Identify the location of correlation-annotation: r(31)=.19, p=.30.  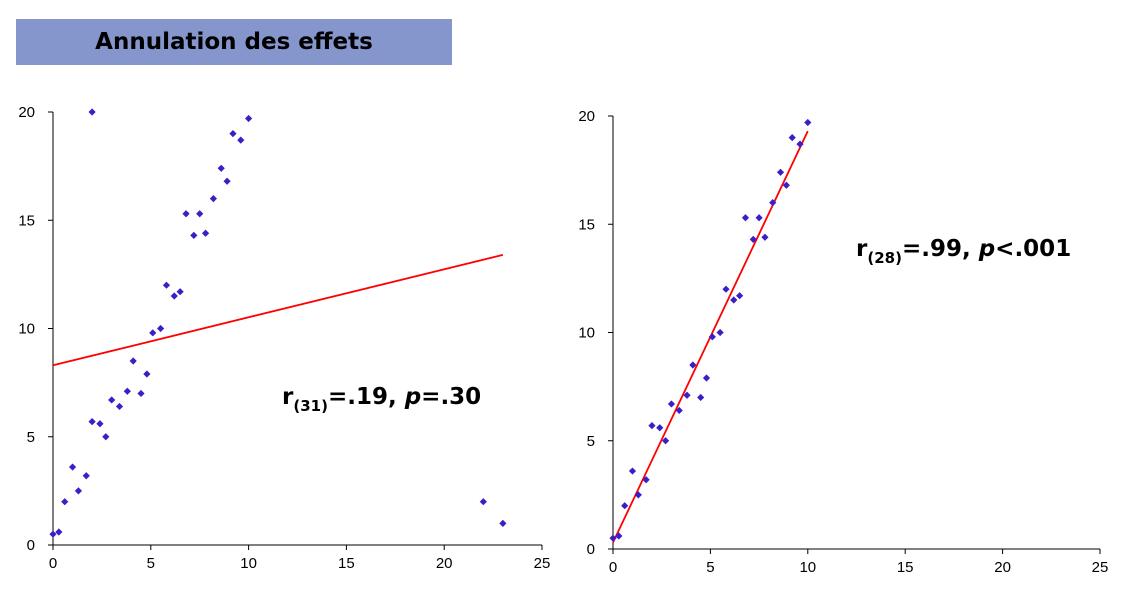
(381, 399).